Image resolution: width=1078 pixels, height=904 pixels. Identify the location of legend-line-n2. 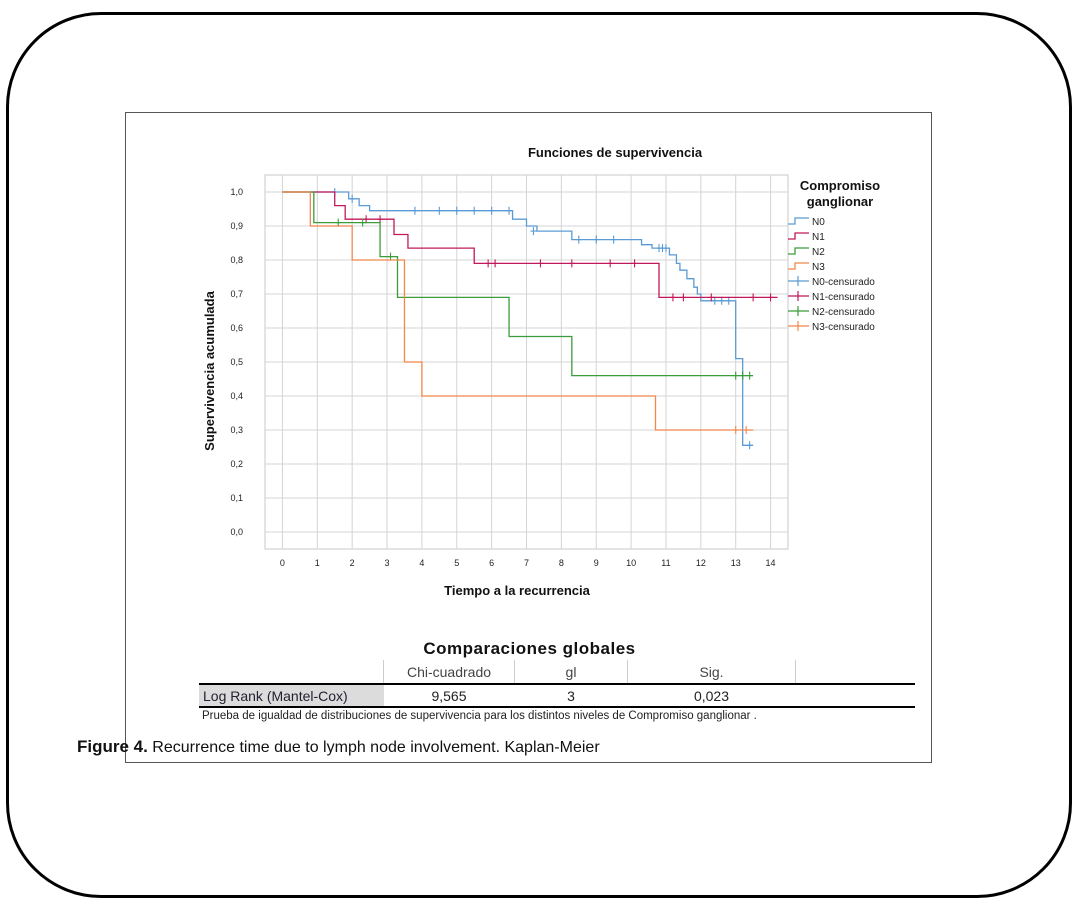
(798, 251).